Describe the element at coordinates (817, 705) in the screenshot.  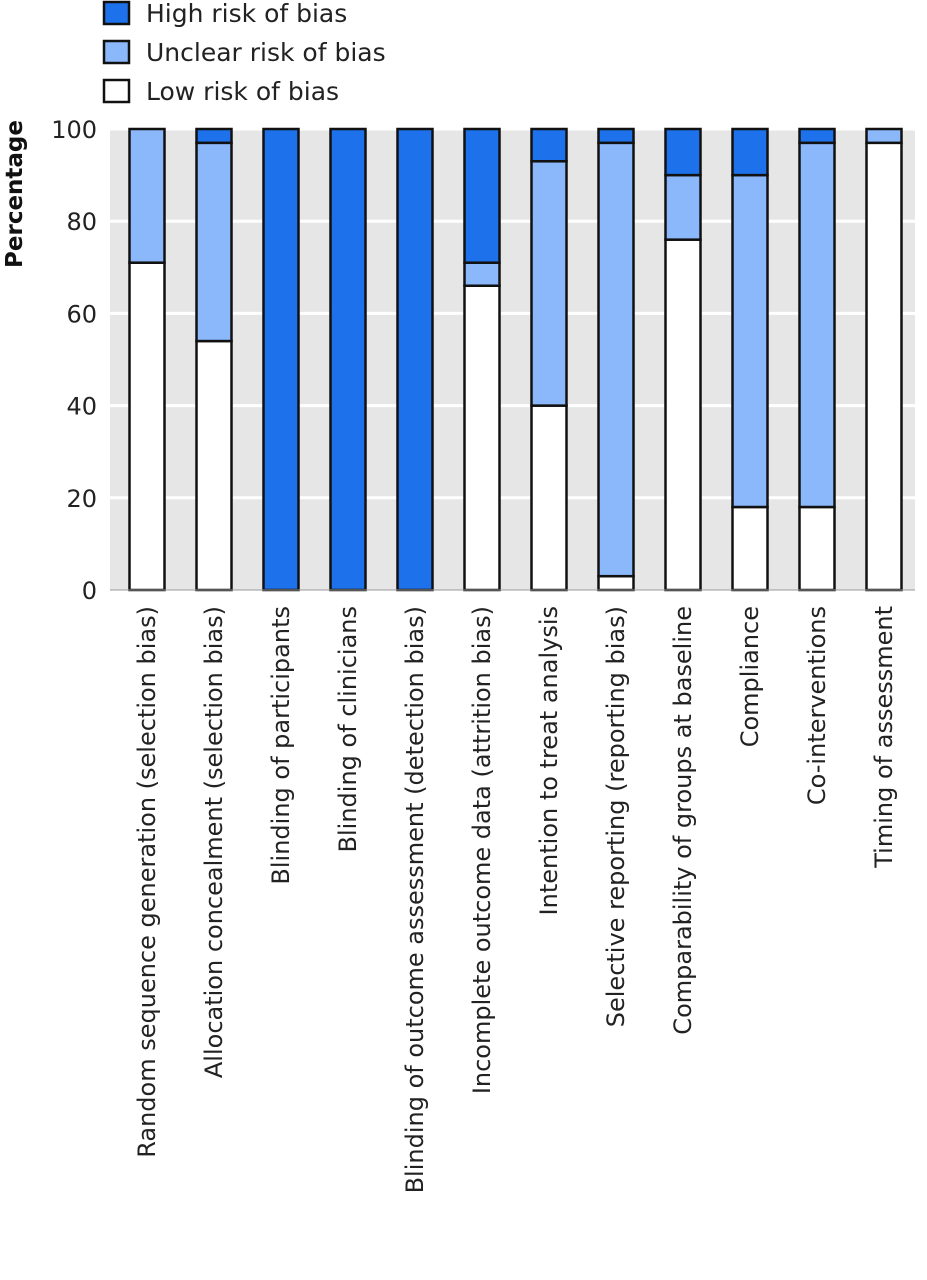
I see `category-label: Co-interventions` at that location.